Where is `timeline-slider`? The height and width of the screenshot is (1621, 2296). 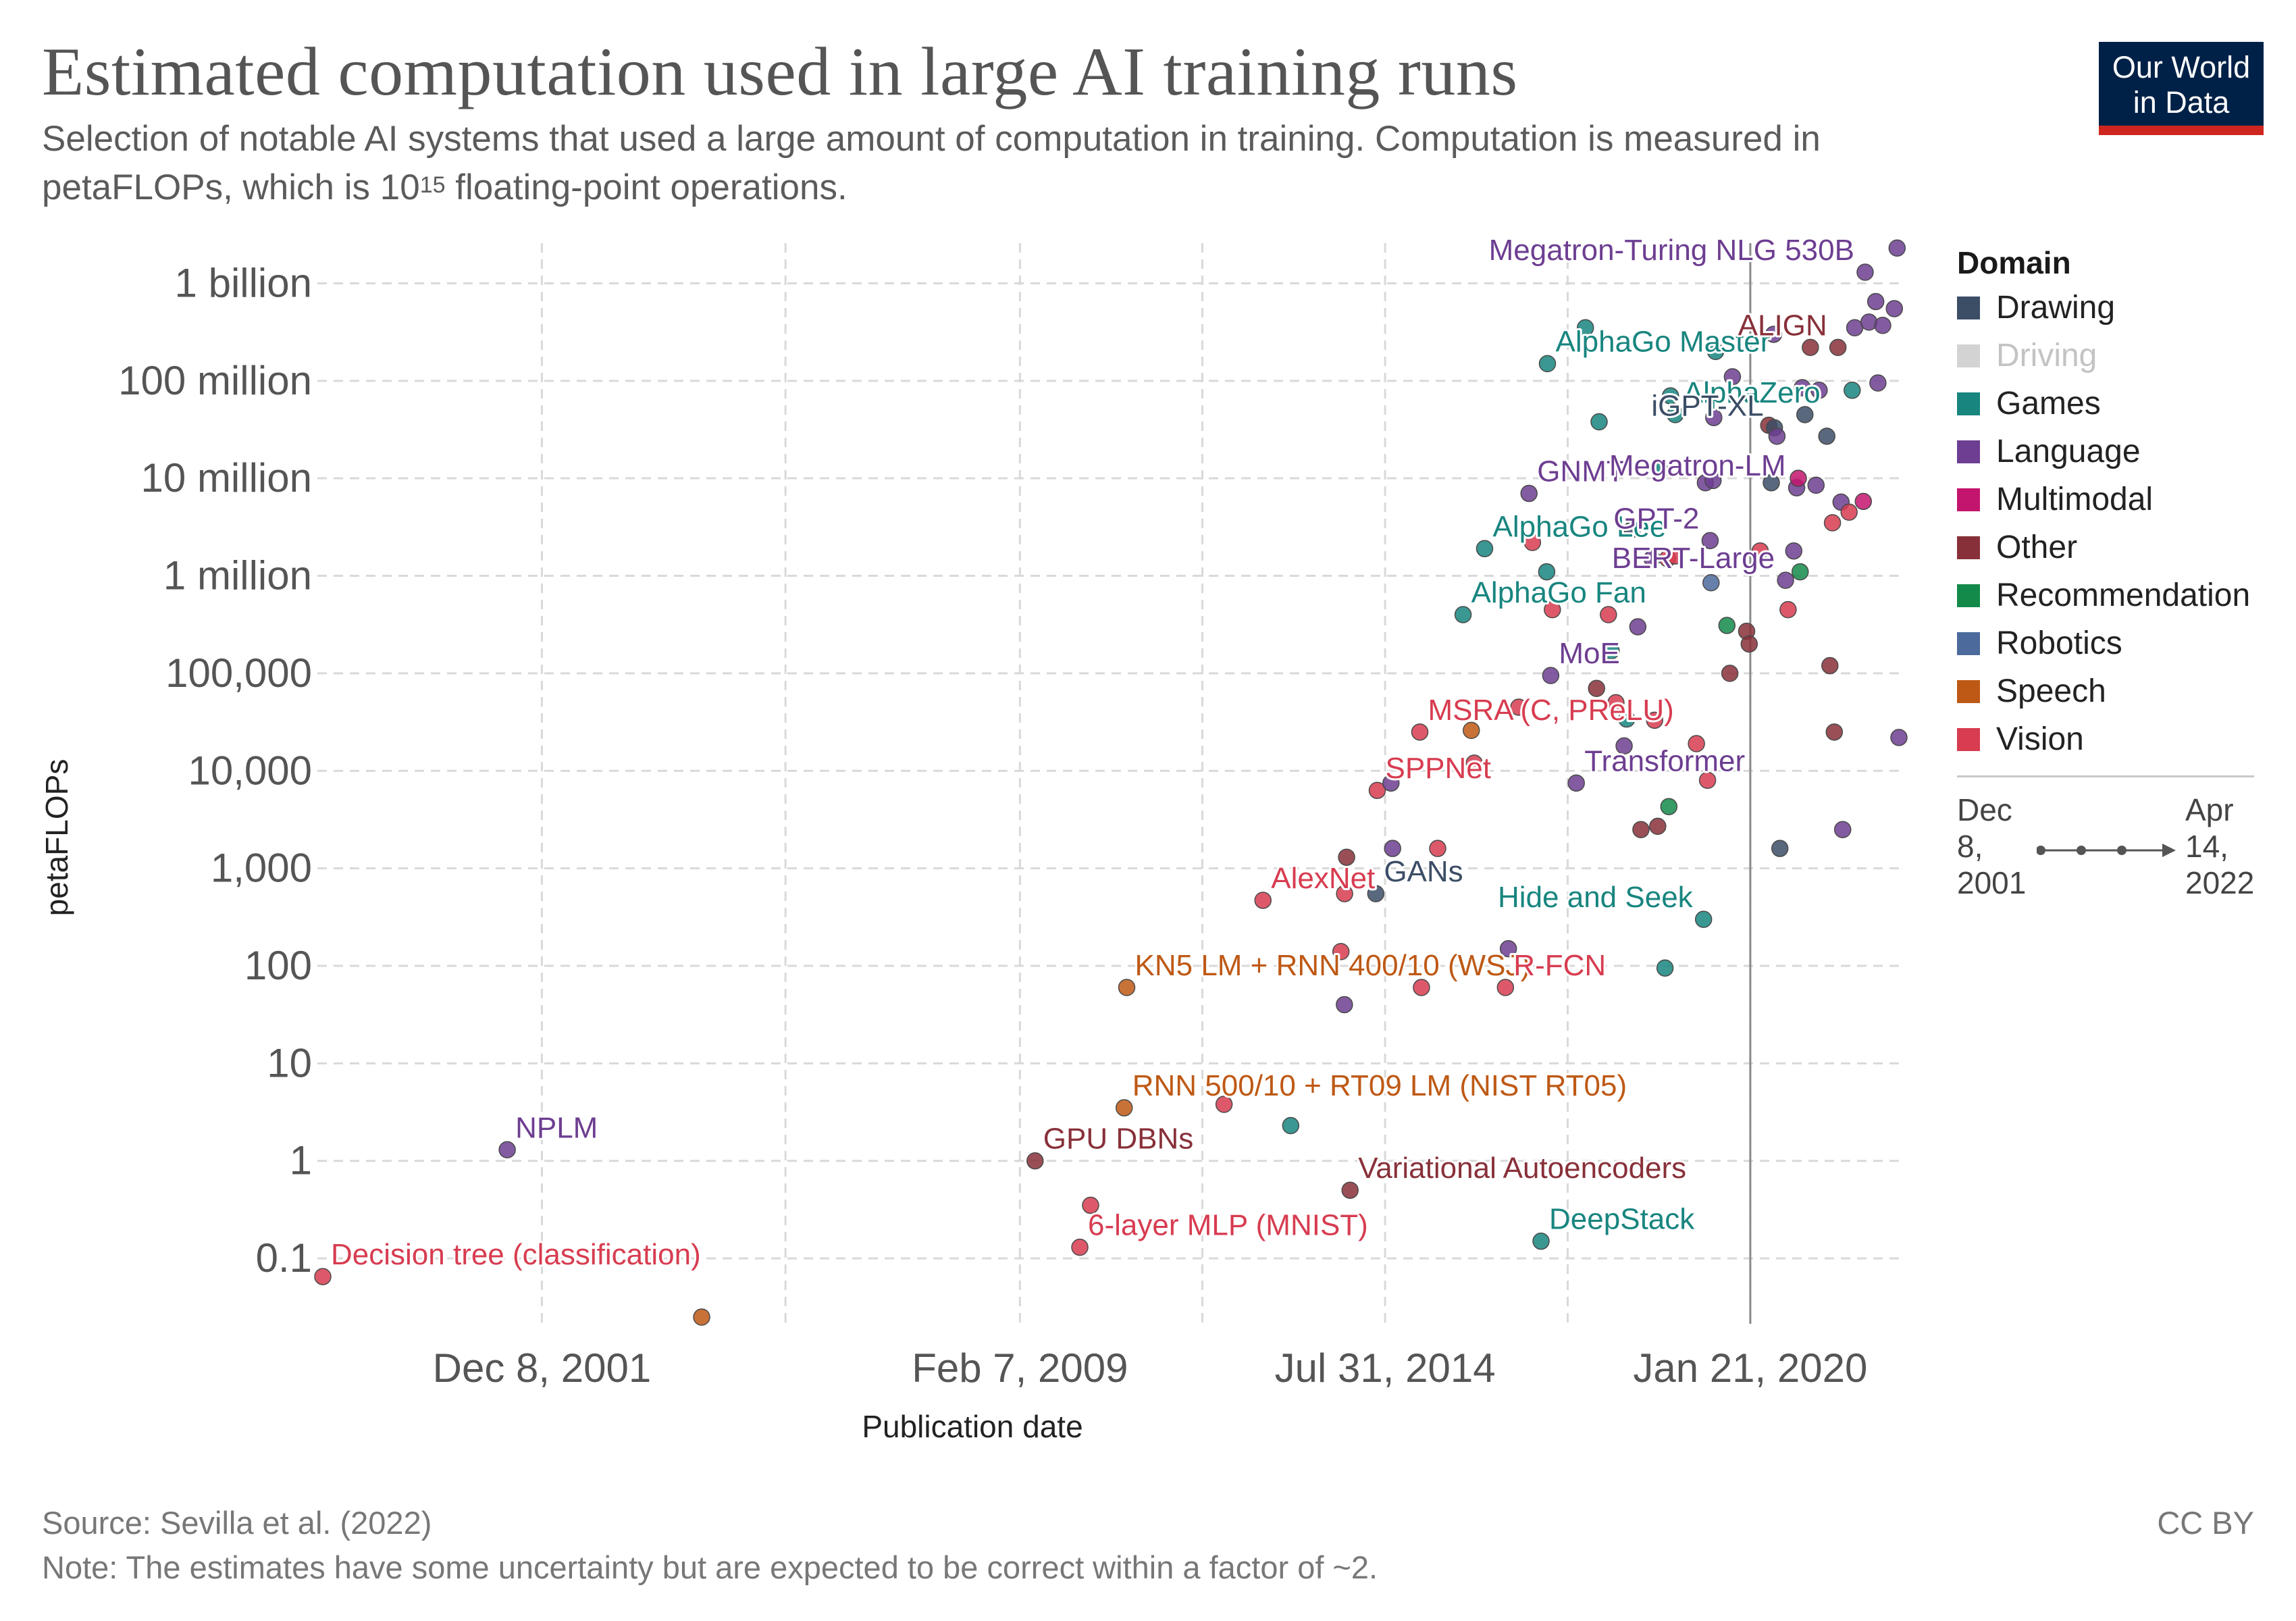
timeline-slider is located at coordinates (2107, 850).